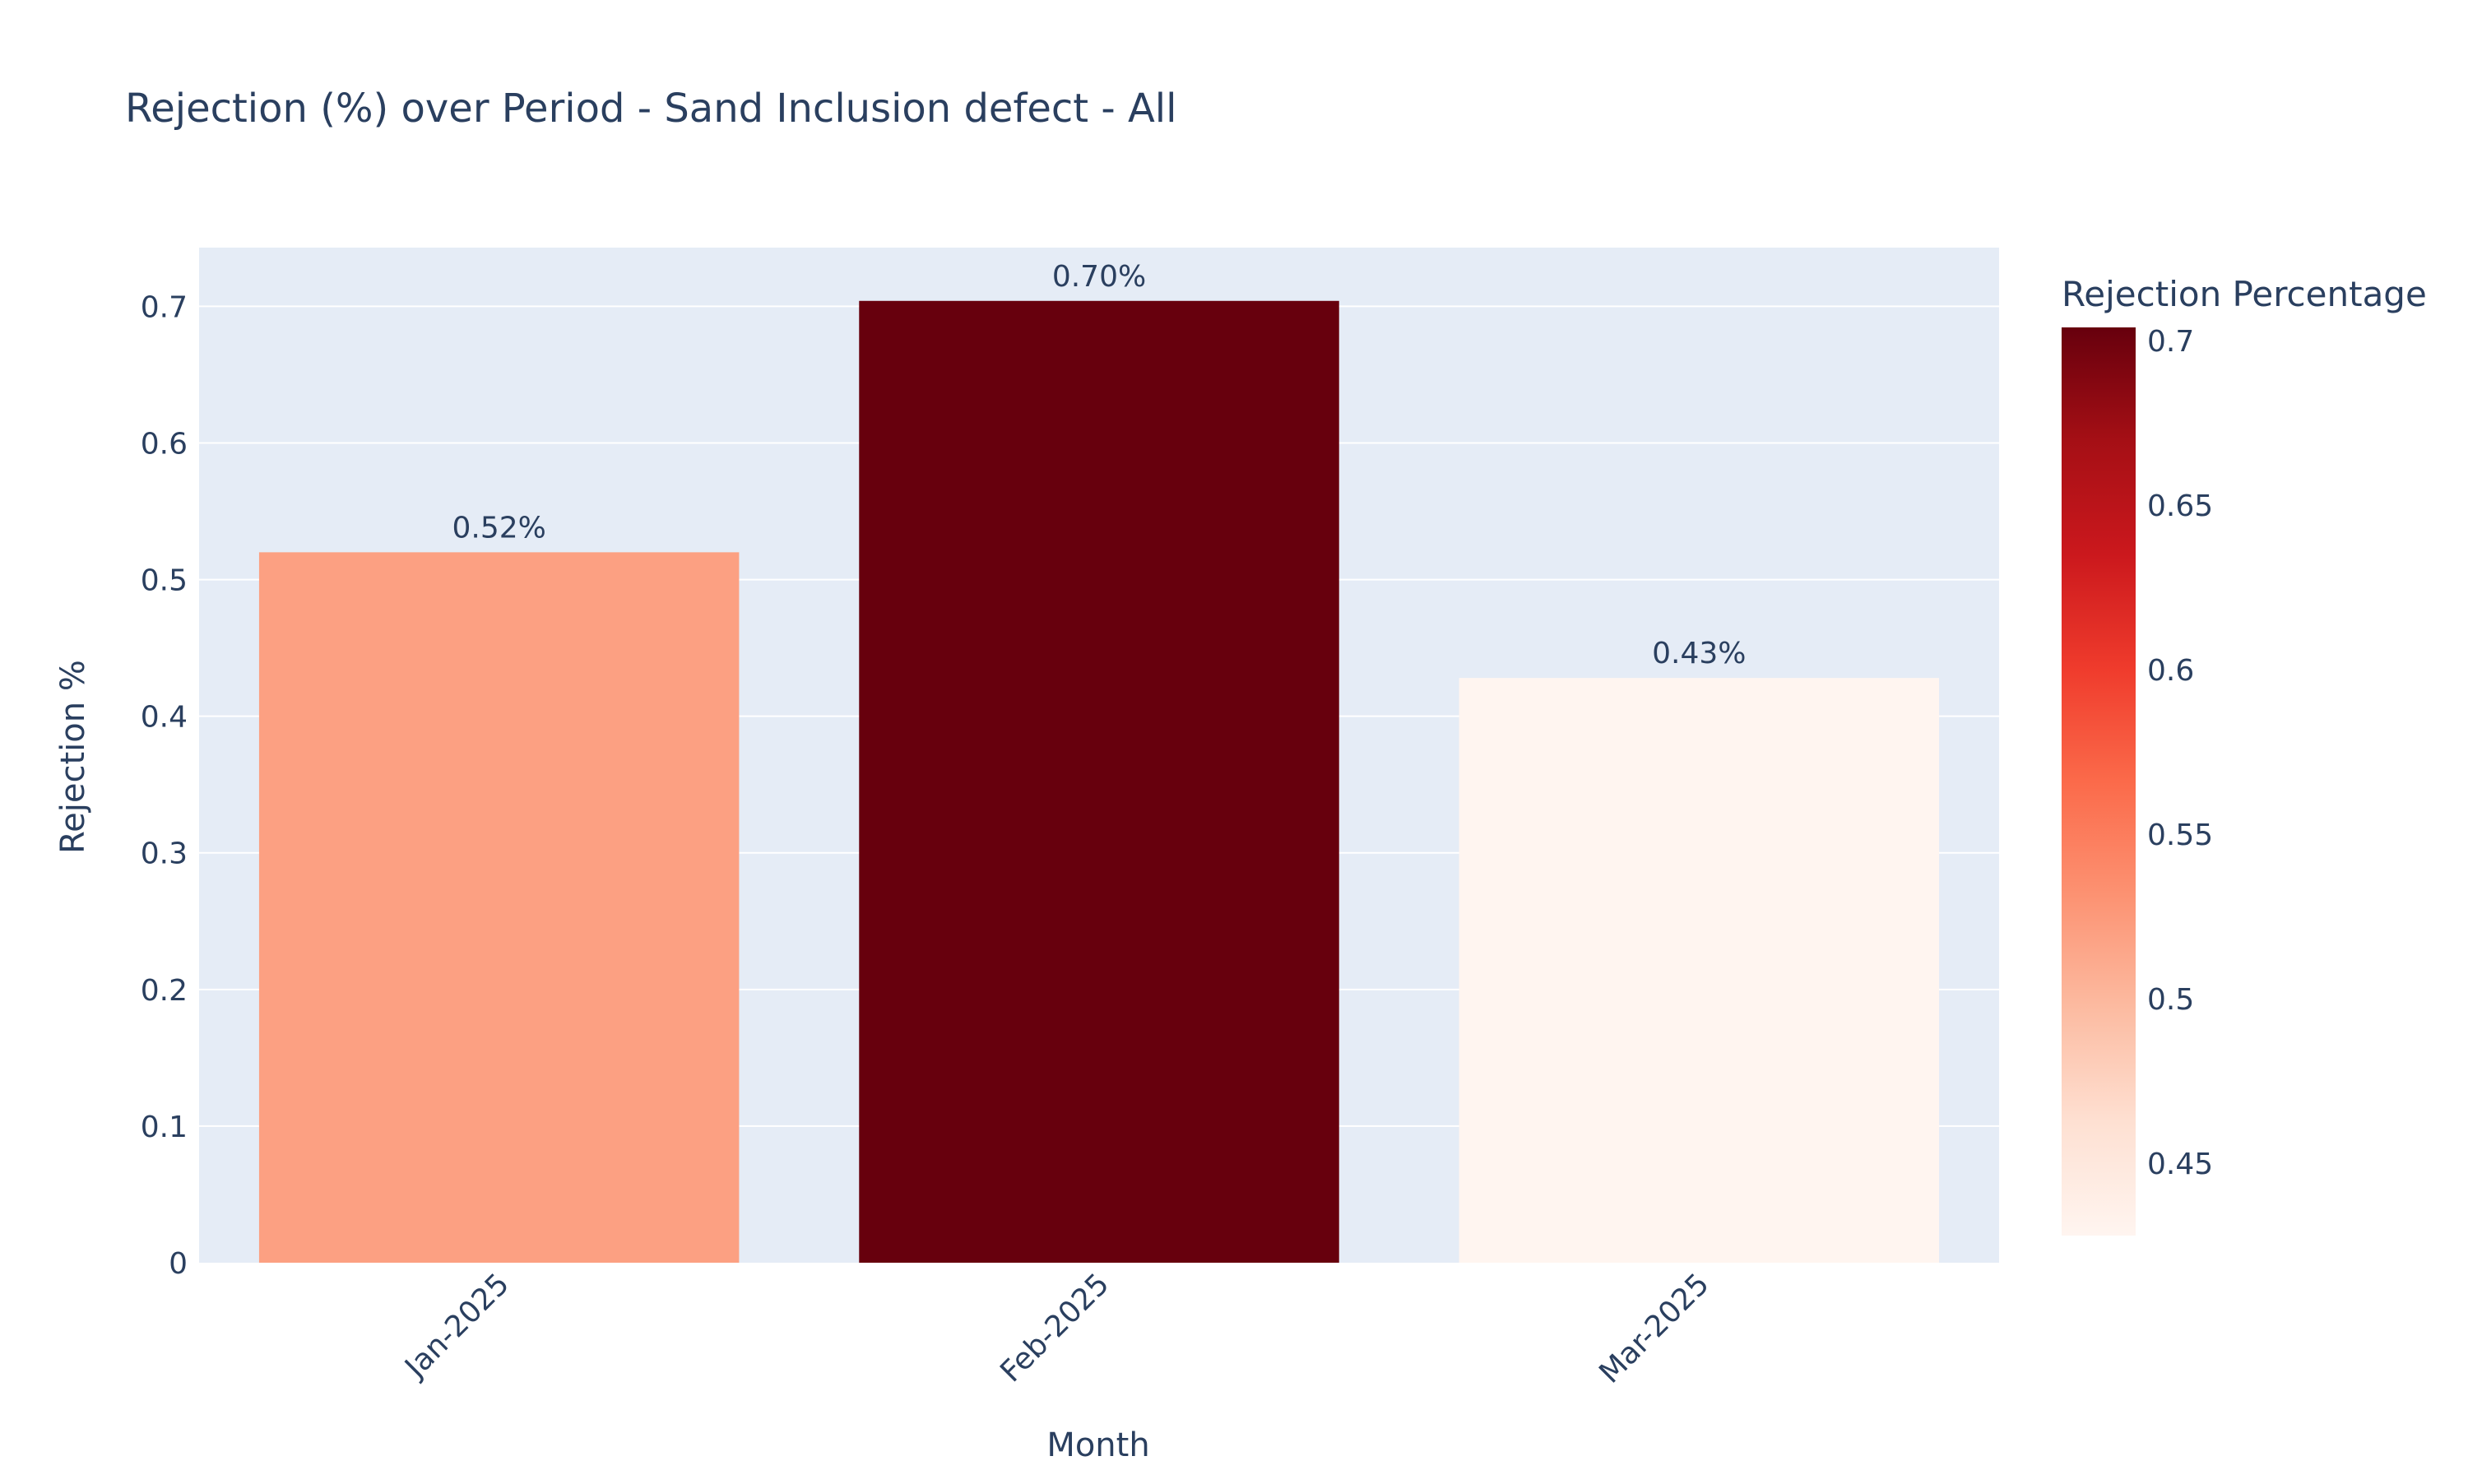 The height and width of the screenshot is (1484, 2468). I want to click on data-label: 0.52%, so click(498, 528).